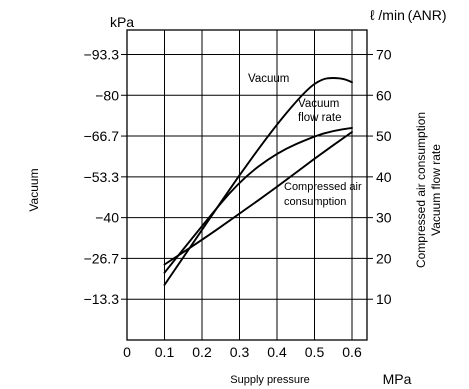  Describe the element at coordinates (277, 352) in the screenshot. I see `x-tick-label: 0.4` at that location.